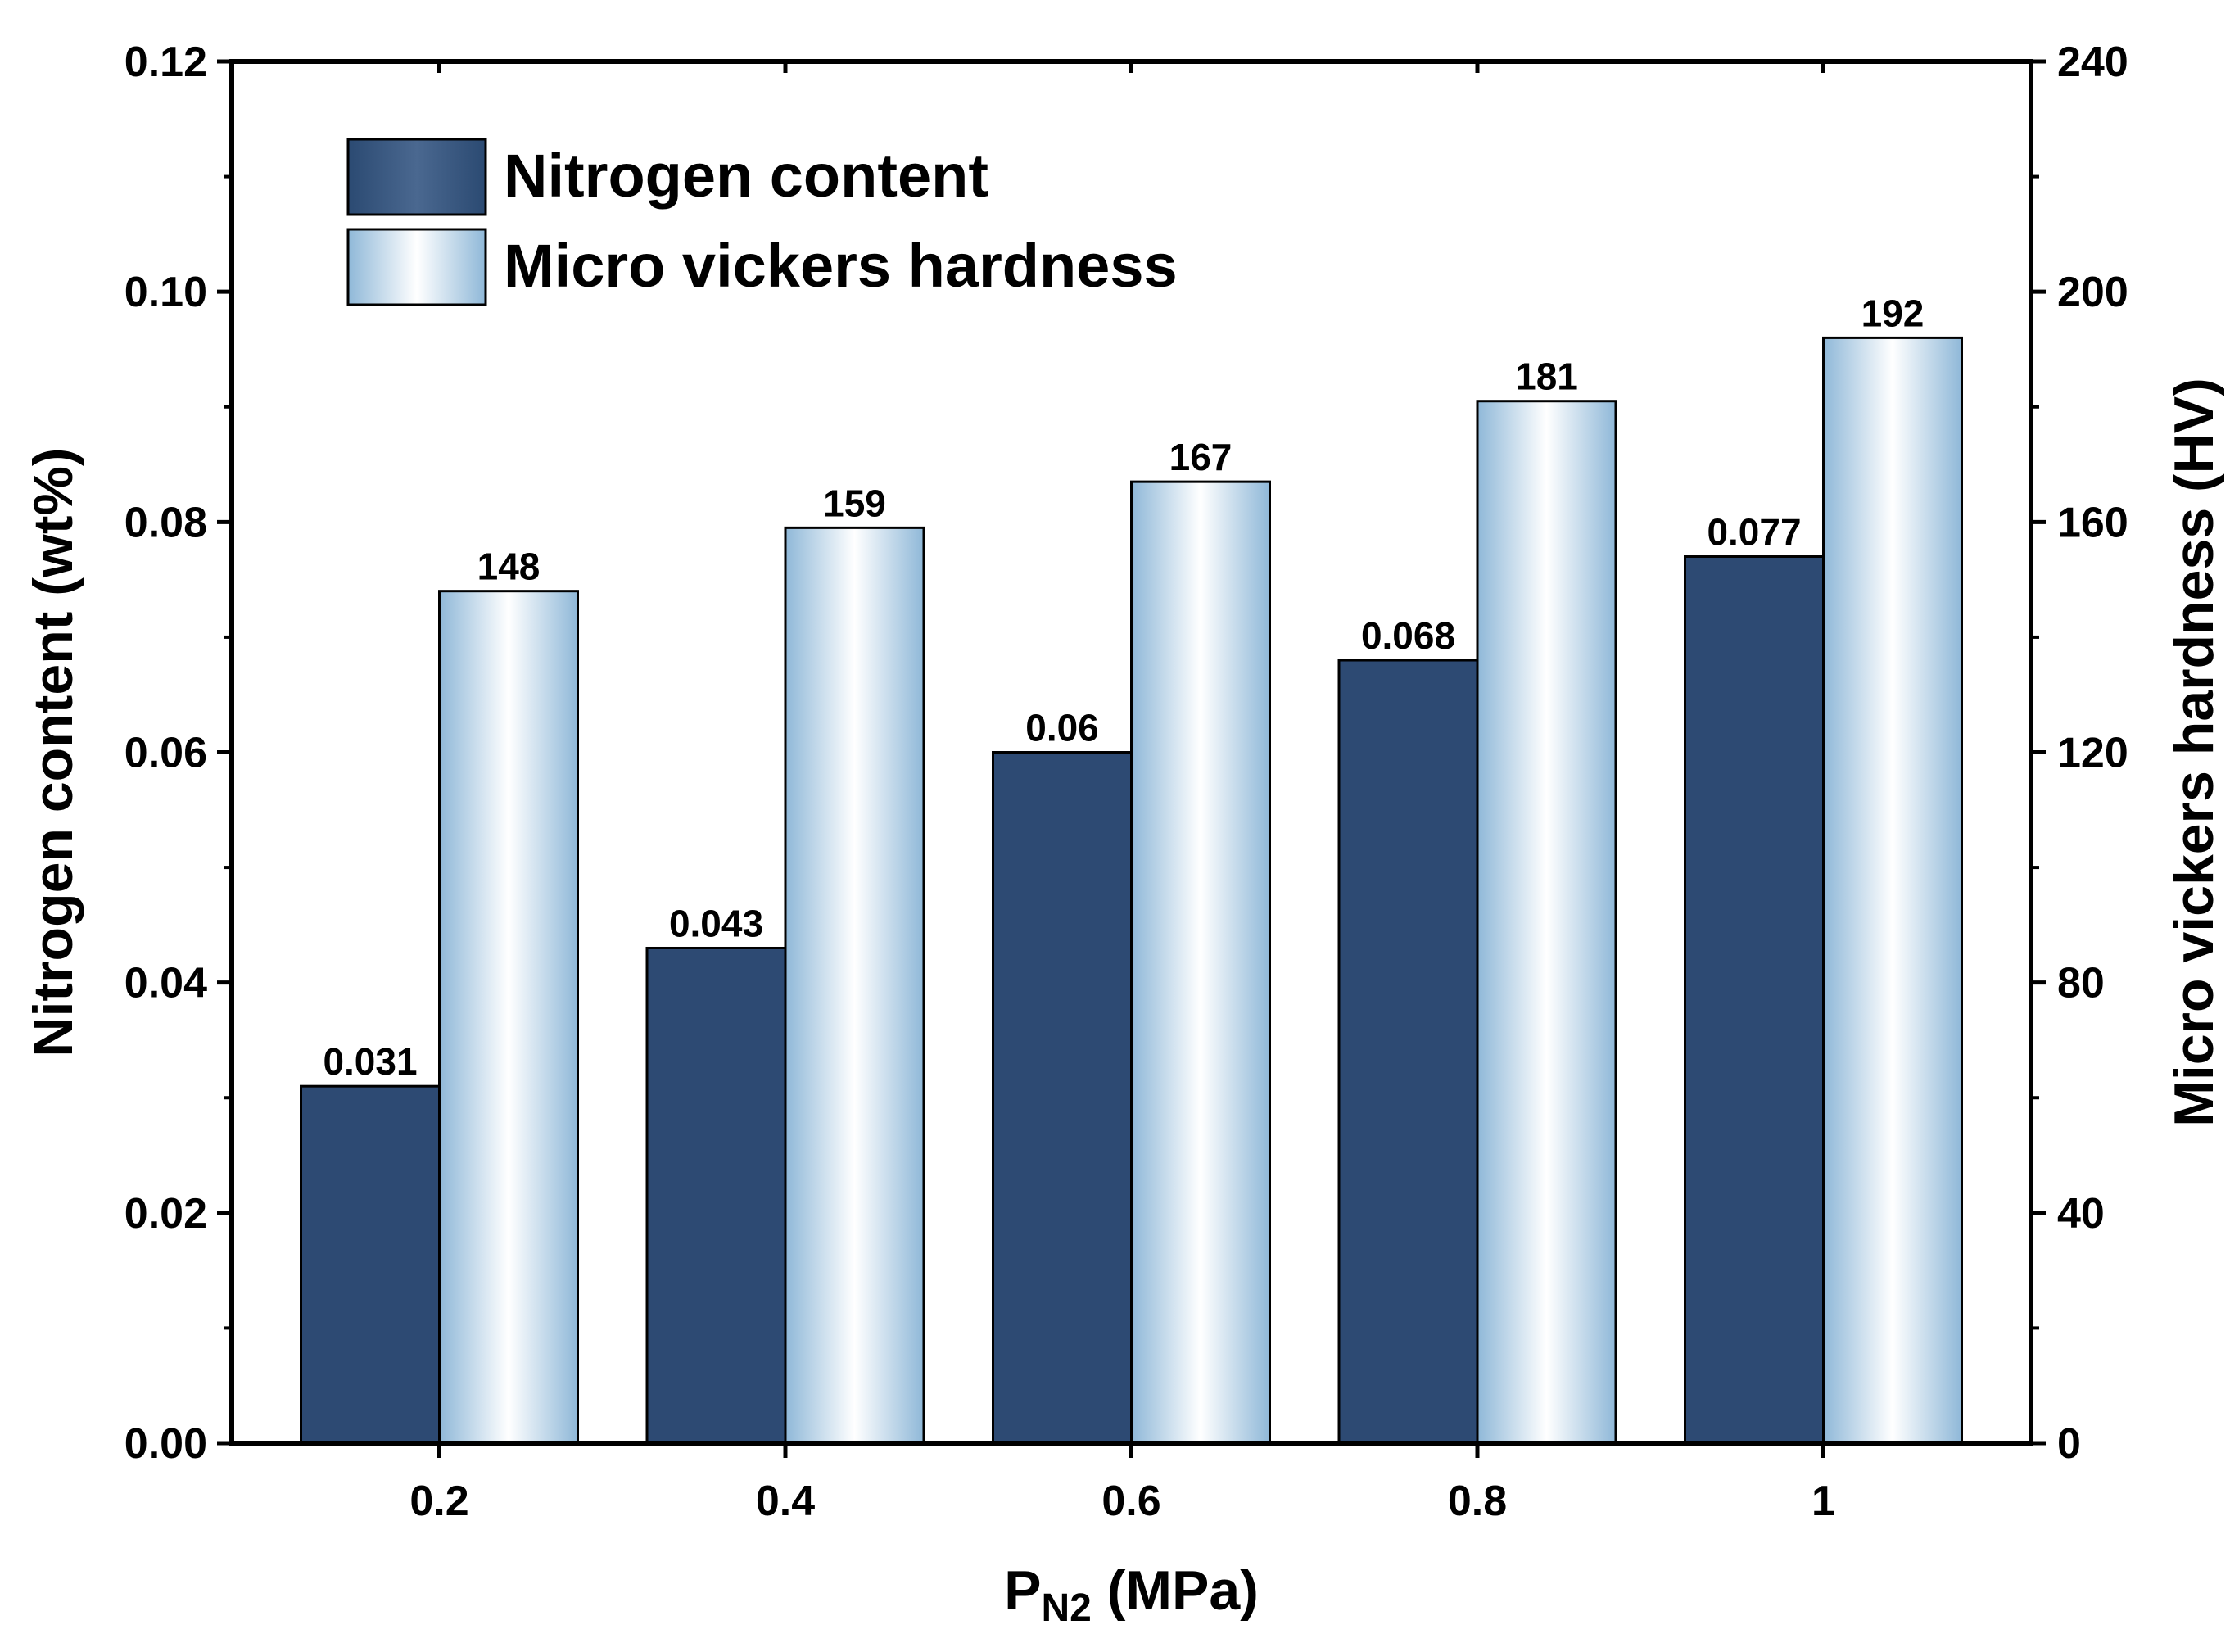  What do you see at coordinates (438, 1501) in the screenshot?
I see `x-tick-label: 0.2` at bounding box center [438, 1501].